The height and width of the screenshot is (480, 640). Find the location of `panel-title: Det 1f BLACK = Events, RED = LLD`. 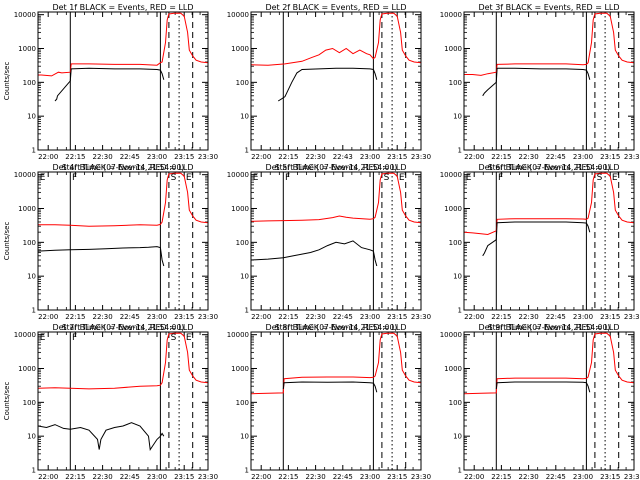

panel-title: Det 1f BLACK = Events, RED = LLD is located at coordinates (122, 7).